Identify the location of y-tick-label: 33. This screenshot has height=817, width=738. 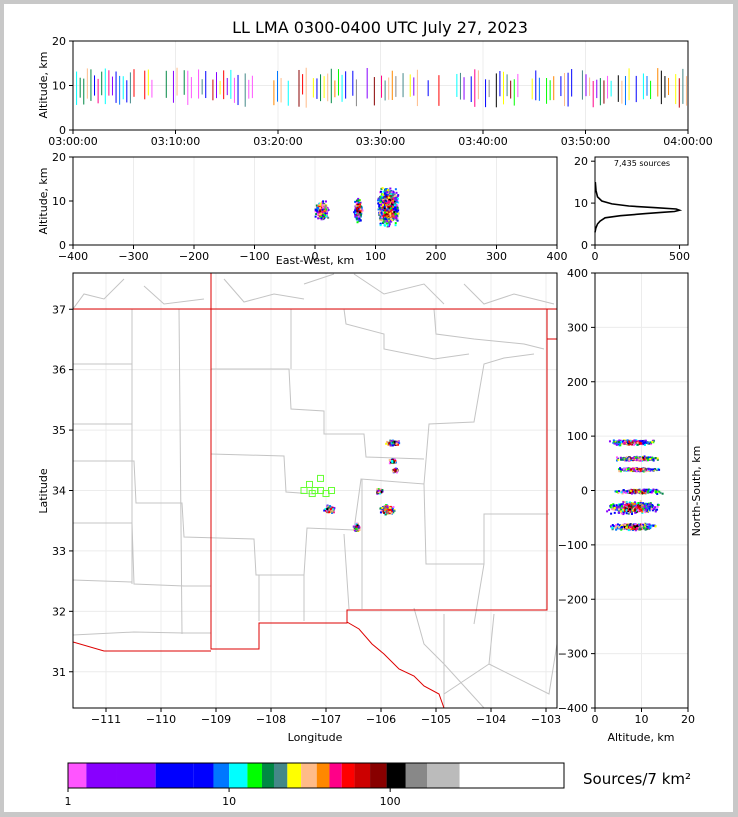
(59, 551).